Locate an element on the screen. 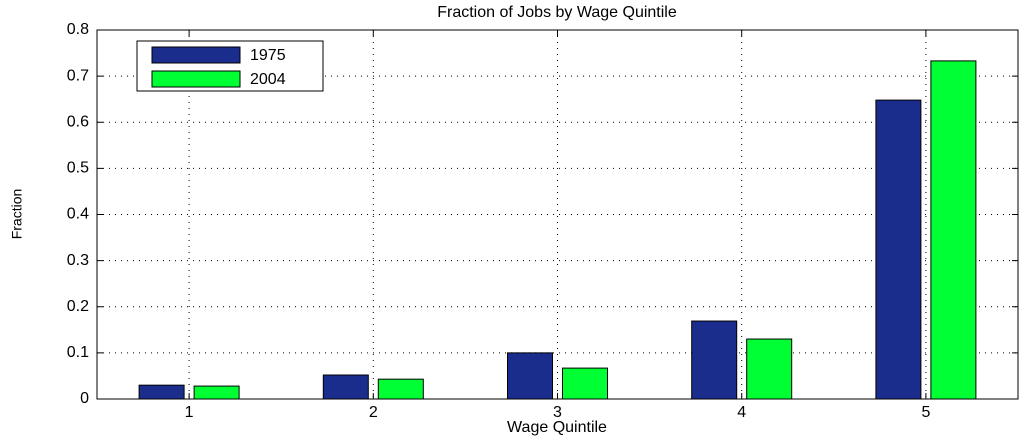 The image size is (1026, 439). y-axis-label: Fraction is located at coordinates (17, 214).